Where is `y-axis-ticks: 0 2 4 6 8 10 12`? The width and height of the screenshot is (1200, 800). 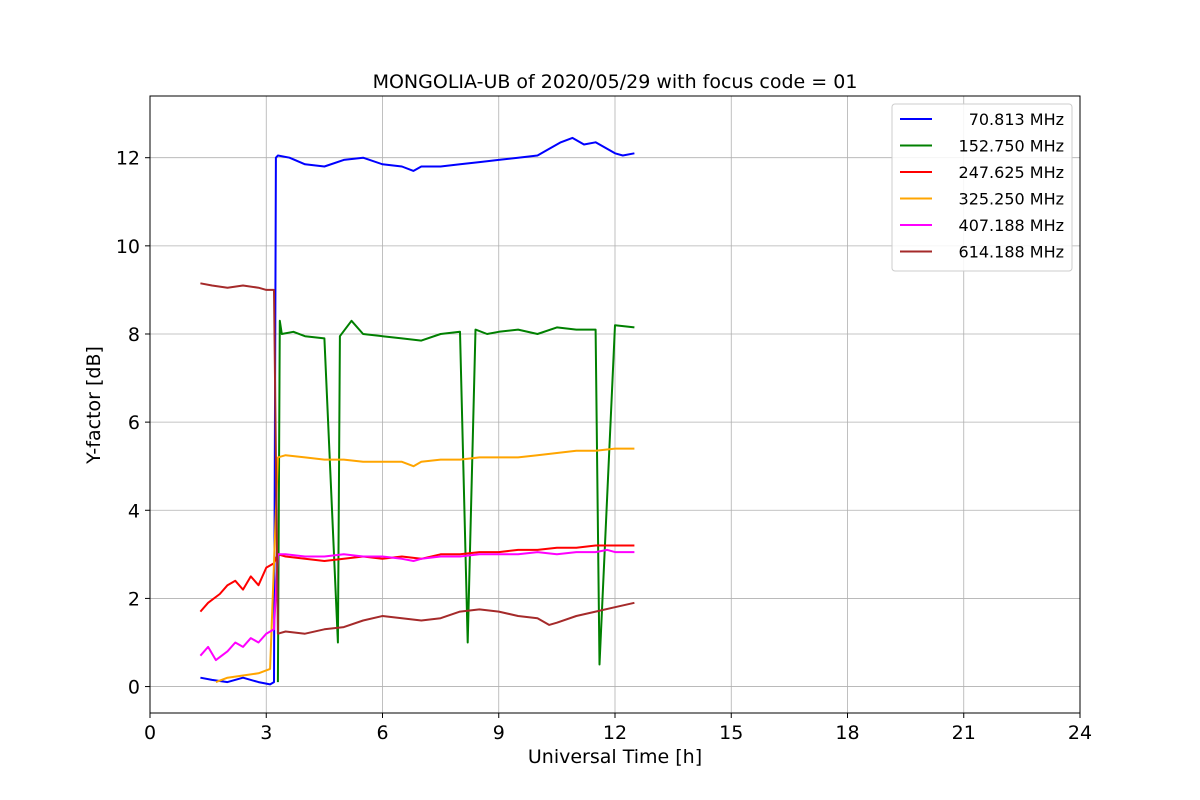
y-axis-ticks: 0 2 4 6 8 10 12 is located at coordinates (133, 423).